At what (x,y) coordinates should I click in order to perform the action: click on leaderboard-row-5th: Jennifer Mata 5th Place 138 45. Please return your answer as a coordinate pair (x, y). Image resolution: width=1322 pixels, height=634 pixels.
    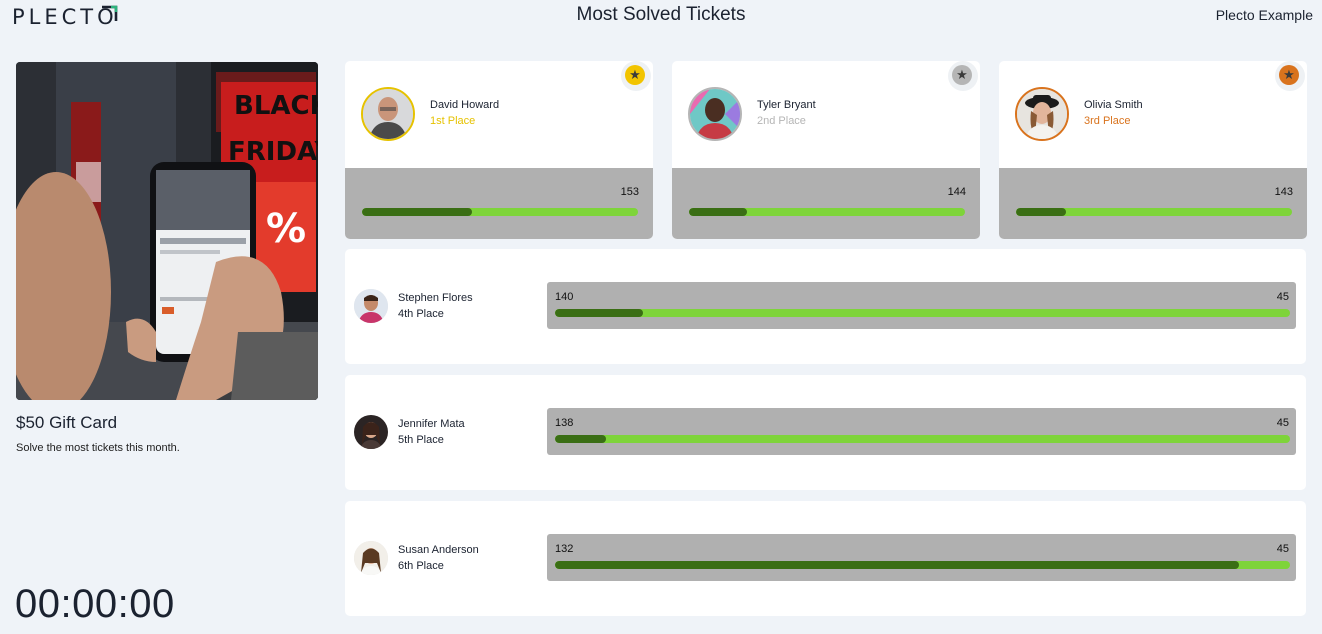
    Looking at the image, I should click on (825, 432).